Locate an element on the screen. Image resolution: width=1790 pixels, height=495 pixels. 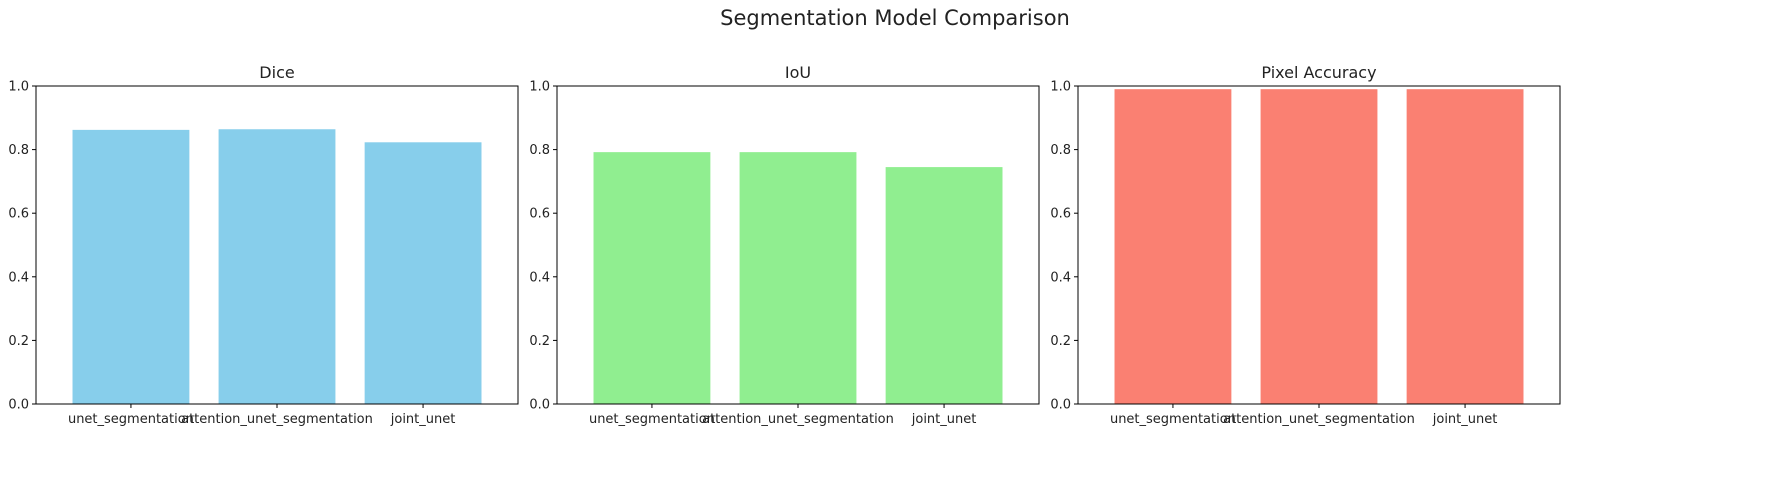
figure-title: Segmentation Model Comparison is located at coordinates (895, 18).